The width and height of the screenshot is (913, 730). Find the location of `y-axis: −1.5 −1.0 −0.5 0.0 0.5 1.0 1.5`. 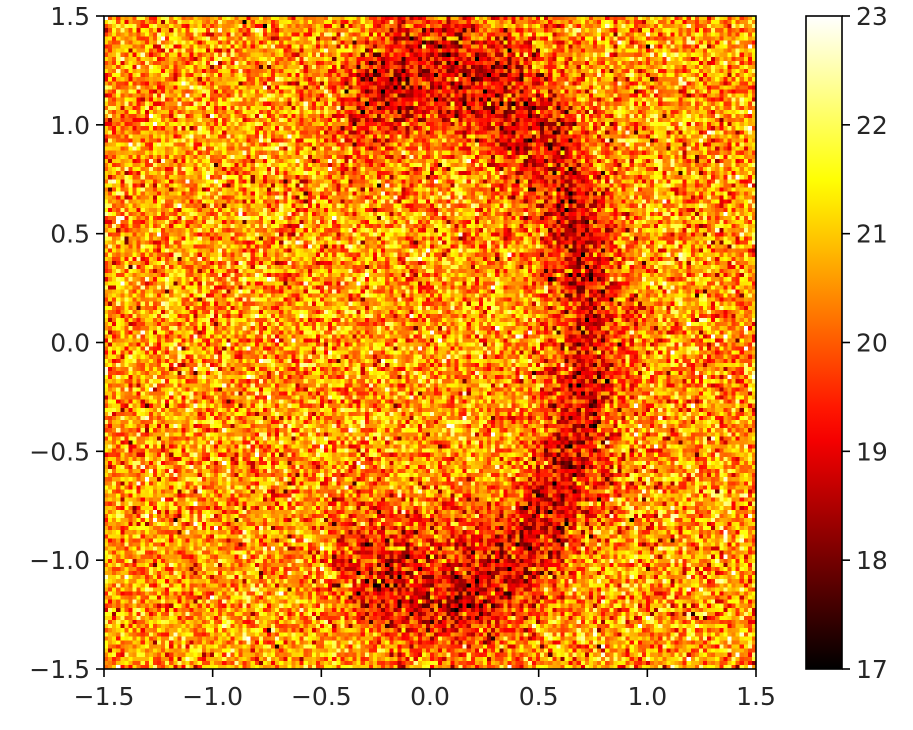

y-axis: −1.5 −1.0 −0.5 0.0 0.5 1.0 1.5 is located at coordinates (66, 343).